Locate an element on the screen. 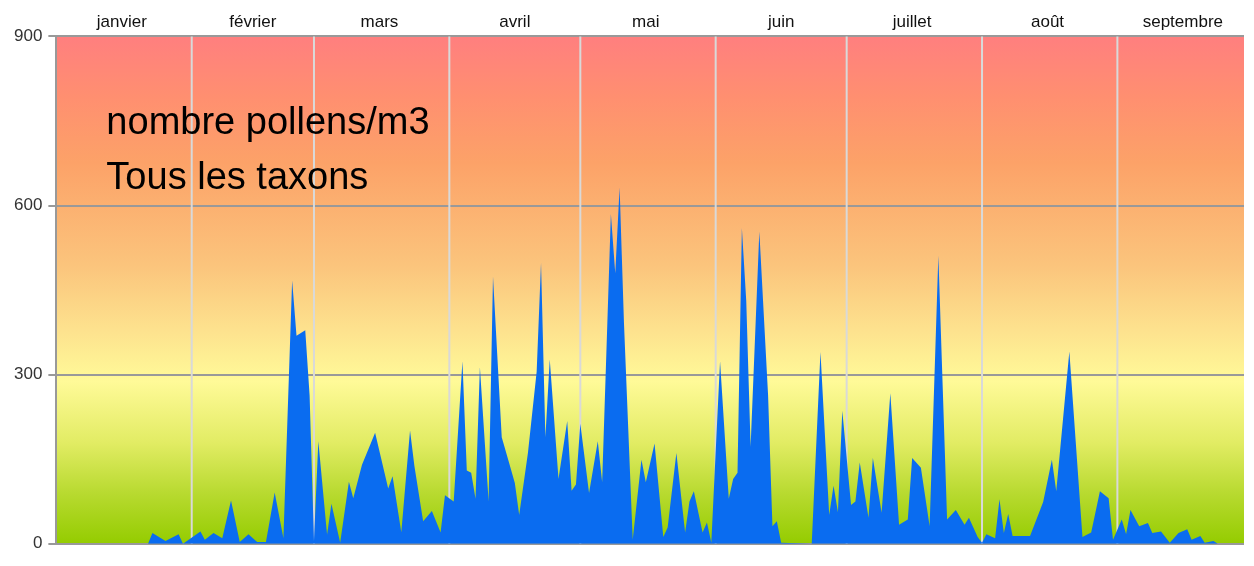 The height and width of the screenshot is (566, 1254). x-tick-label: septembre is located at coordinates (1183, 21).